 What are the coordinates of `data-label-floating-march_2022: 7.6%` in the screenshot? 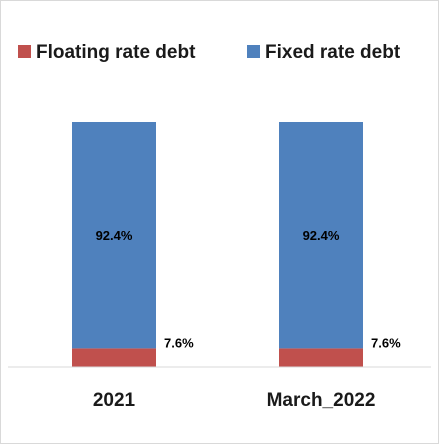 It's located at (386, 342).